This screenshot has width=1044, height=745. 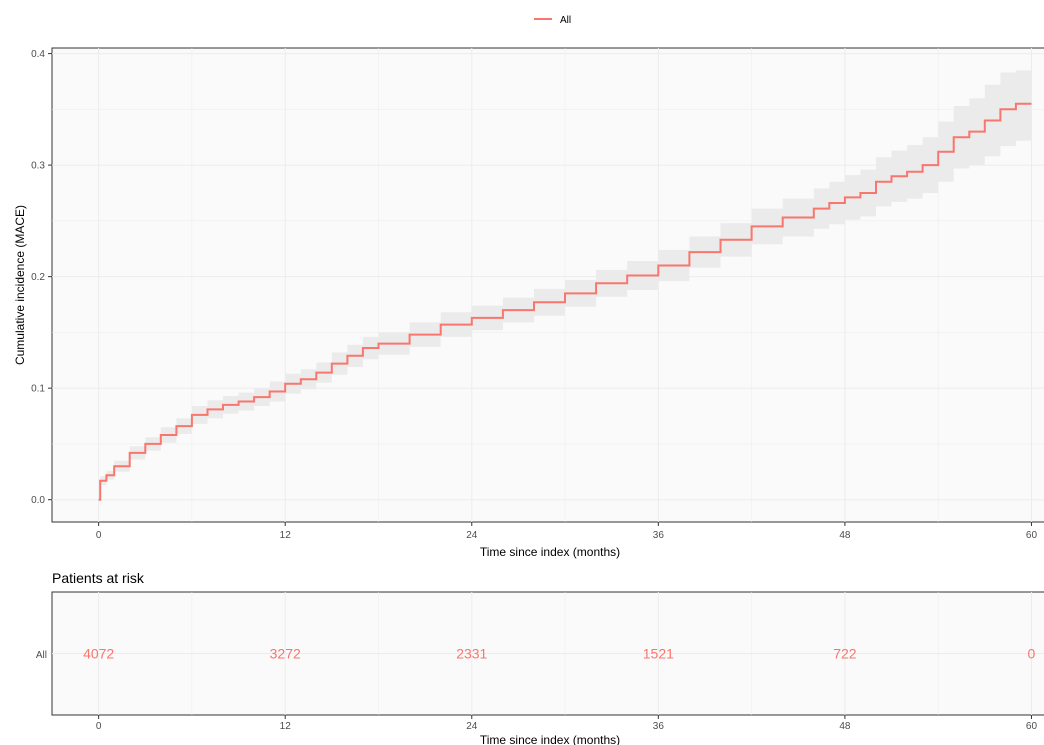 I want to click on risk-x-tick-label: 36, so click(x=659, y=726).